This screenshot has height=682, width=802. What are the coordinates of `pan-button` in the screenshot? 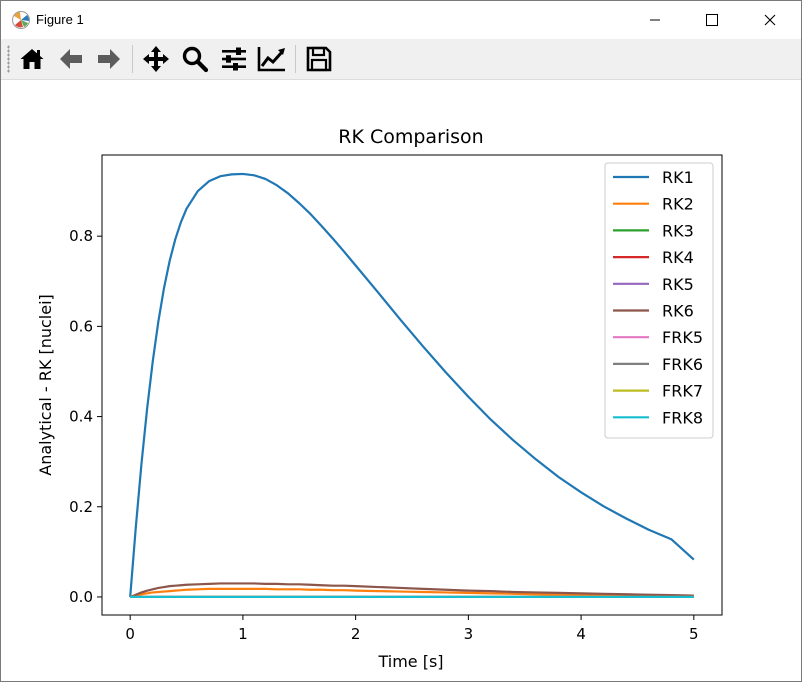 It's located at (156, 59).